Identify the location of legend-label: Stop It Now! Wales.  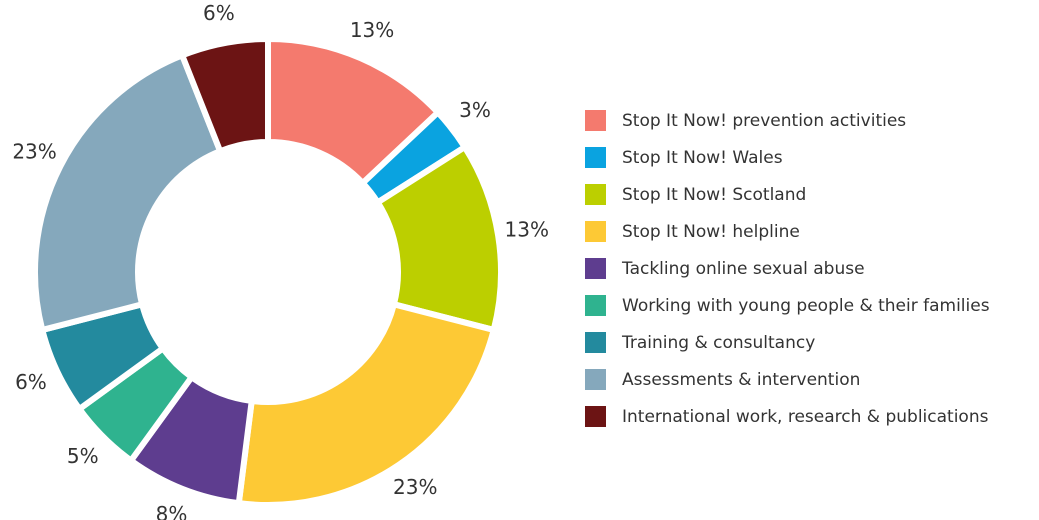
(702, 158).